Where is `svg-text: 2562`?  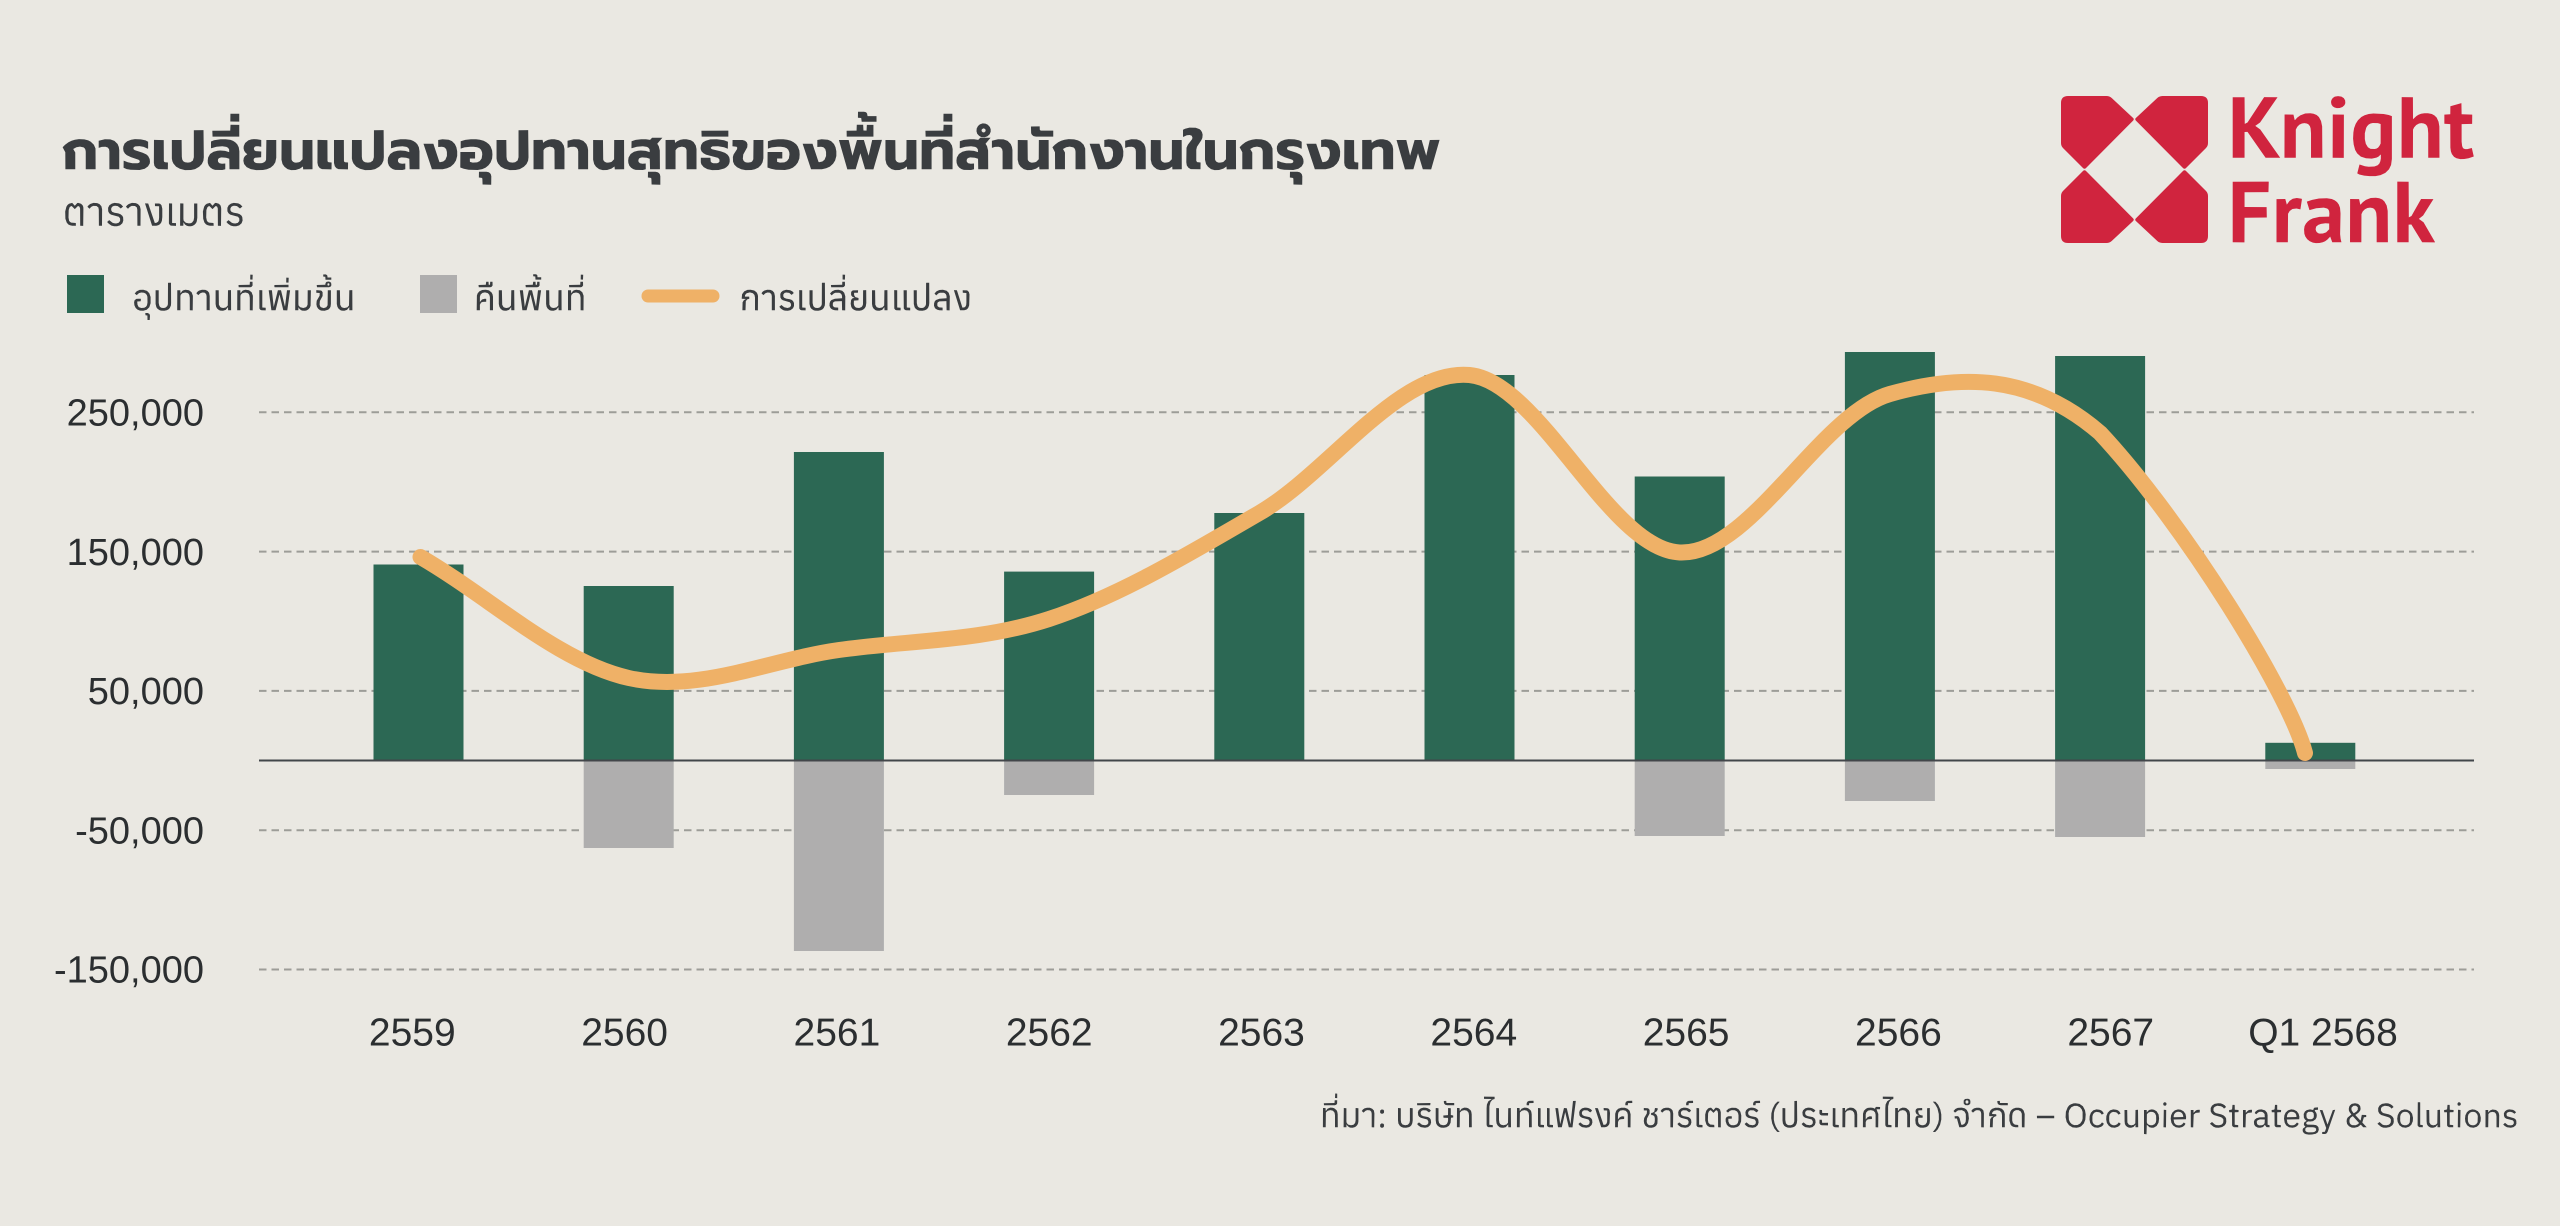
svg-text: 2562 is located at coordinates (1049, 1033).